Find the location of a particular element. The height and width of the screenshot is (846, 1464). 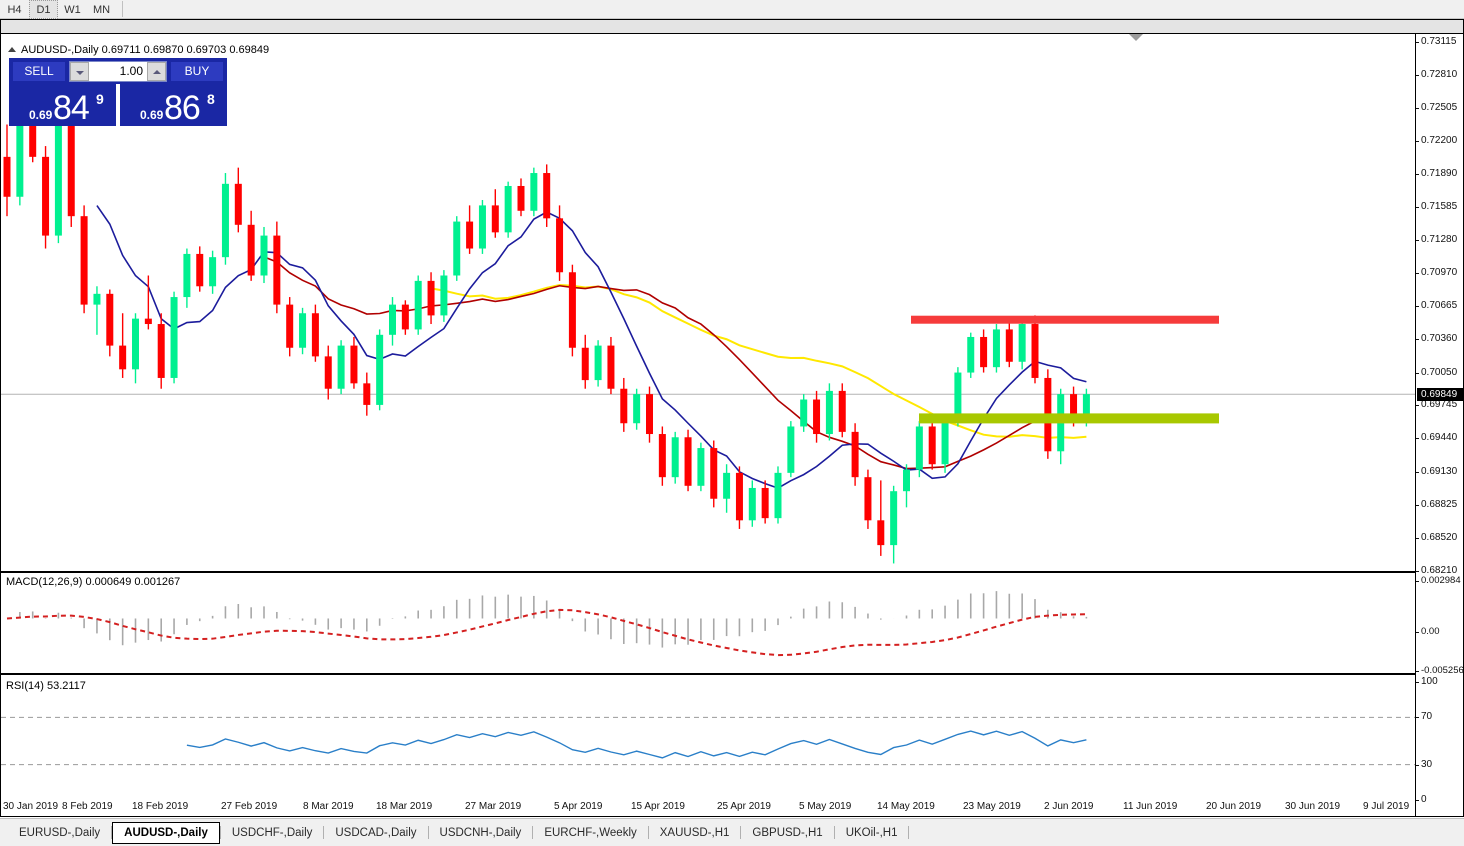

date-tick: 9 Jul 2019 is located at coordinates (1386, 806).